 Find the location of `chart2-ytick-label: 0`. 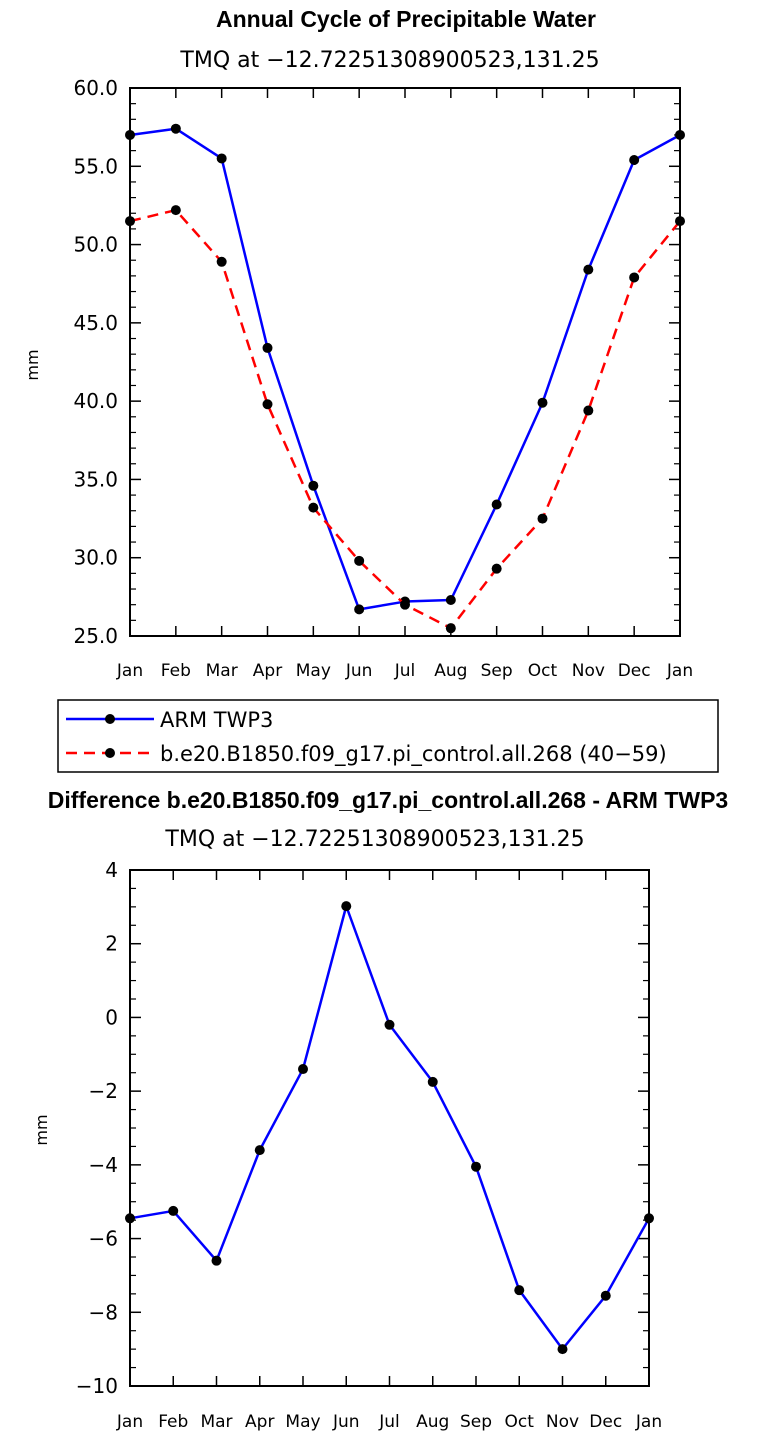

chart2-ytick-label: 0 is located at coordinates (111, 1017).